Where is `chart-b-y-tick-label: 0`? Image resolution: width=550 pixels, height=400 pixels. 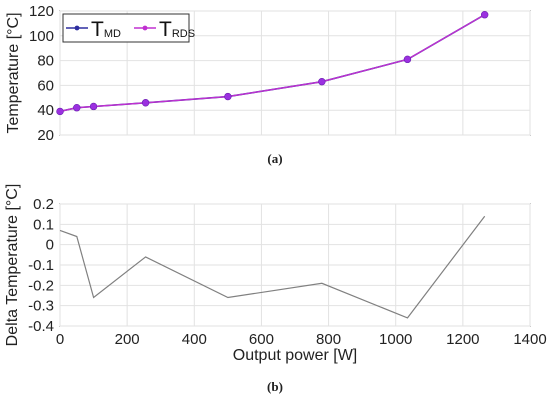
chart-b-y-tick-label: 0 is located at coordinates (50, 245).